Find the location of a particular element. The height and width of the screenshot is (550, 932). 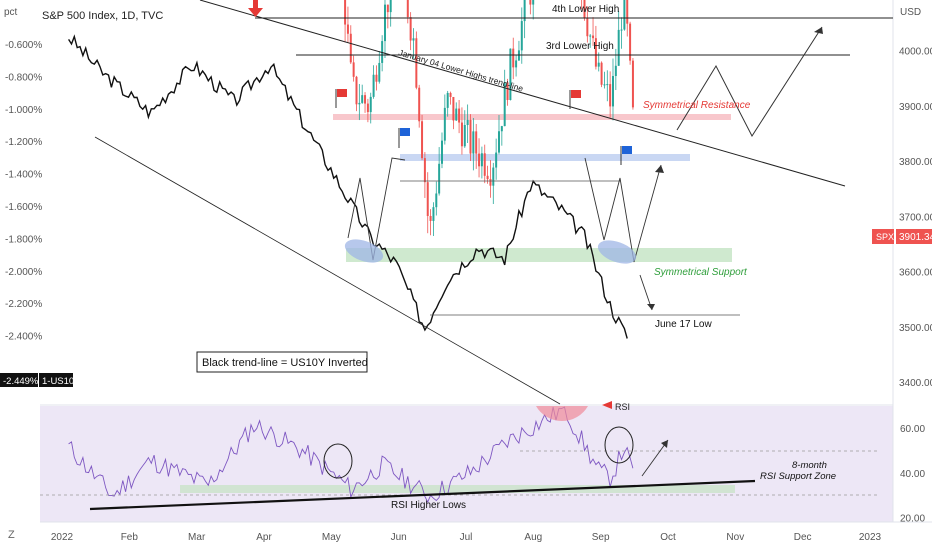

projection-path is located at coordinates (749, 81).